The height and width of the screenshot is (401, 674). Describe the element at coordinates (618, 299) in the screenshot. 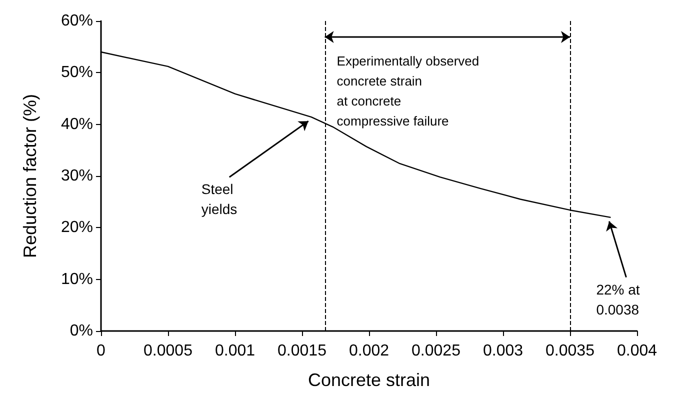

I see `annotation: 22% at 0.0038` at that location.